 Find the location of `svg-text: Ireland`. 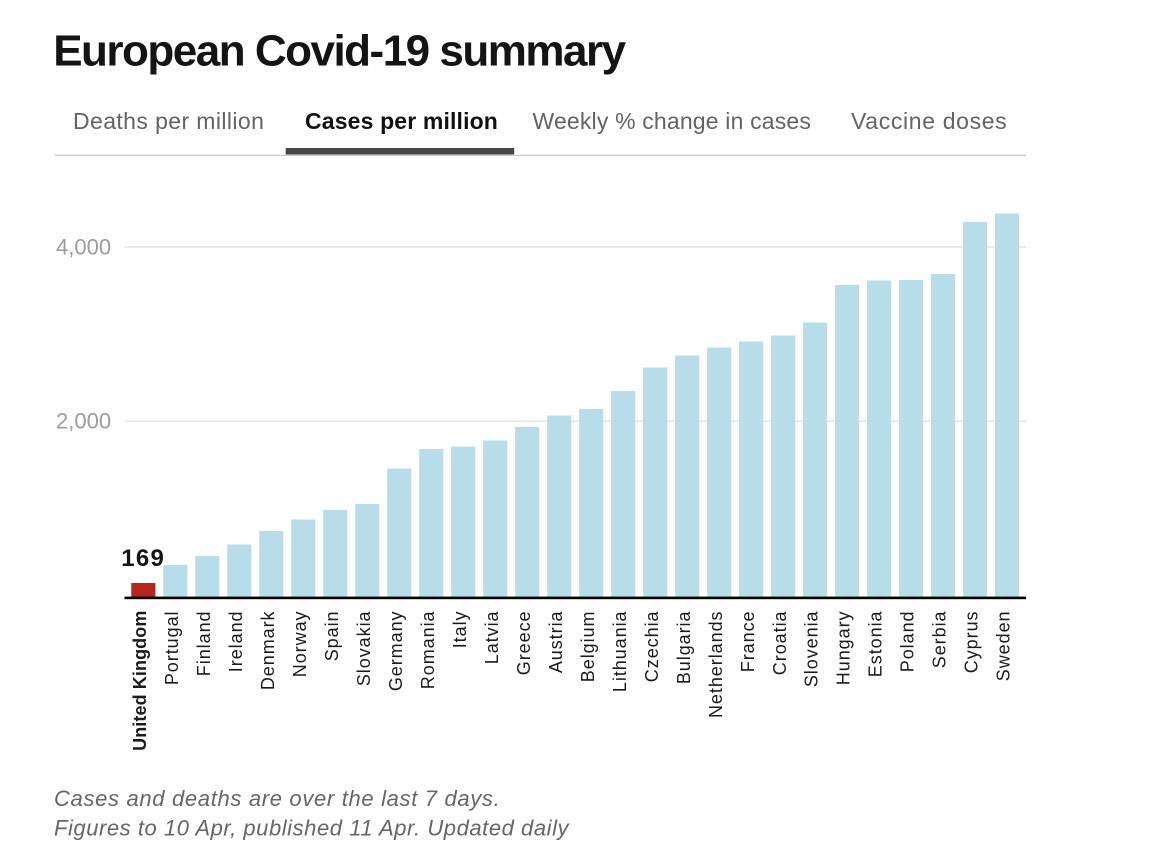

svg-text: Ireland is located at coordinates (236, 642).